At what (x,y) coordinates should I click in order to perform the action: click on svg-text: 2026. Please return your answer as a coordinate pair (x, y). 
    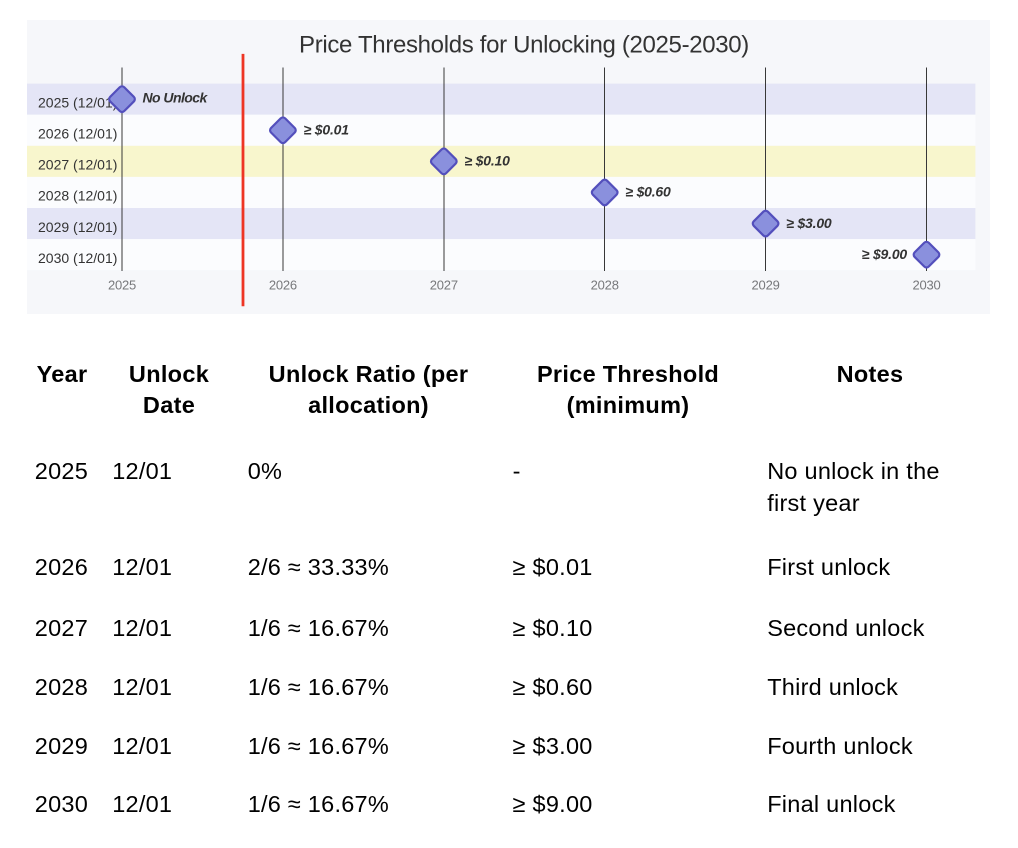
    Looking at the image, I should click on (283, 285).